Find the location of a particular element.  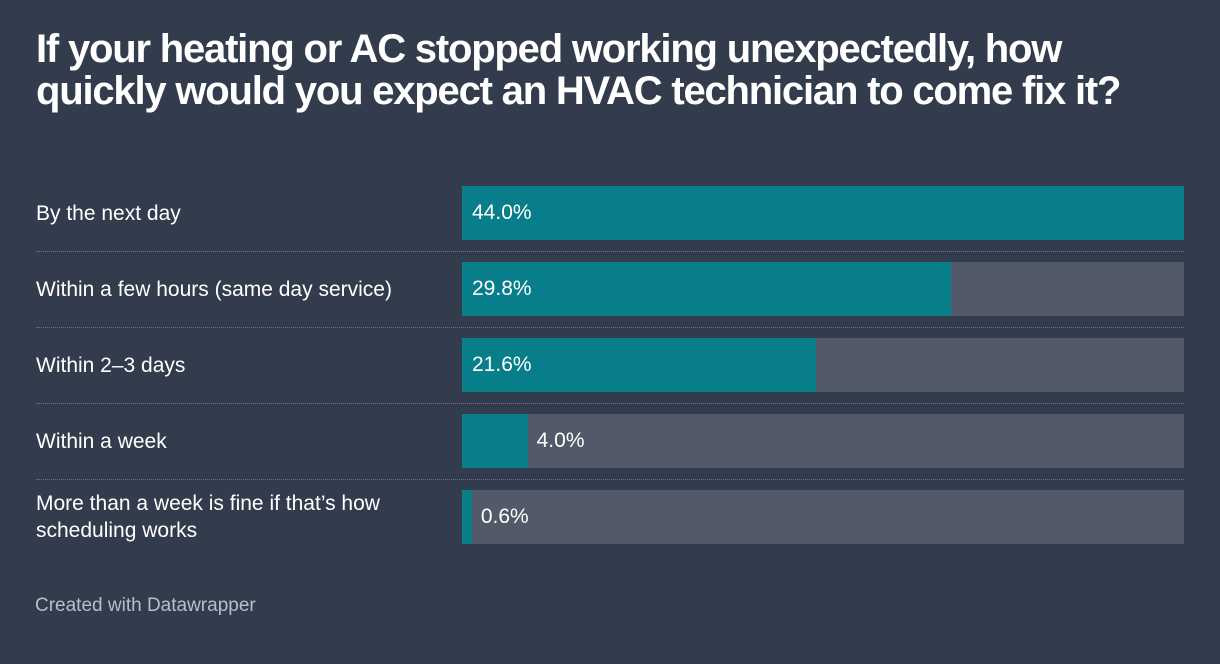

bar-row: By the next day 44.0% is located at coordinates (610, 219).